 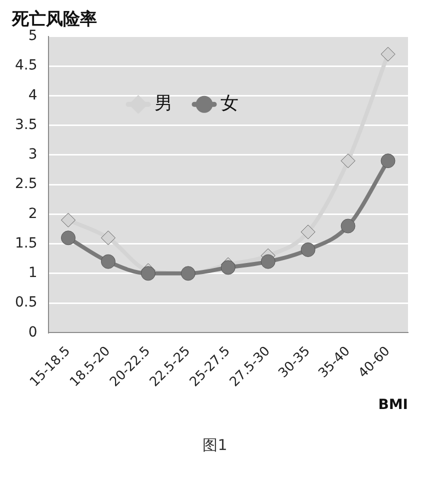 I want to click on chart-title: 死亡风险率, so click(x=54, y=20).